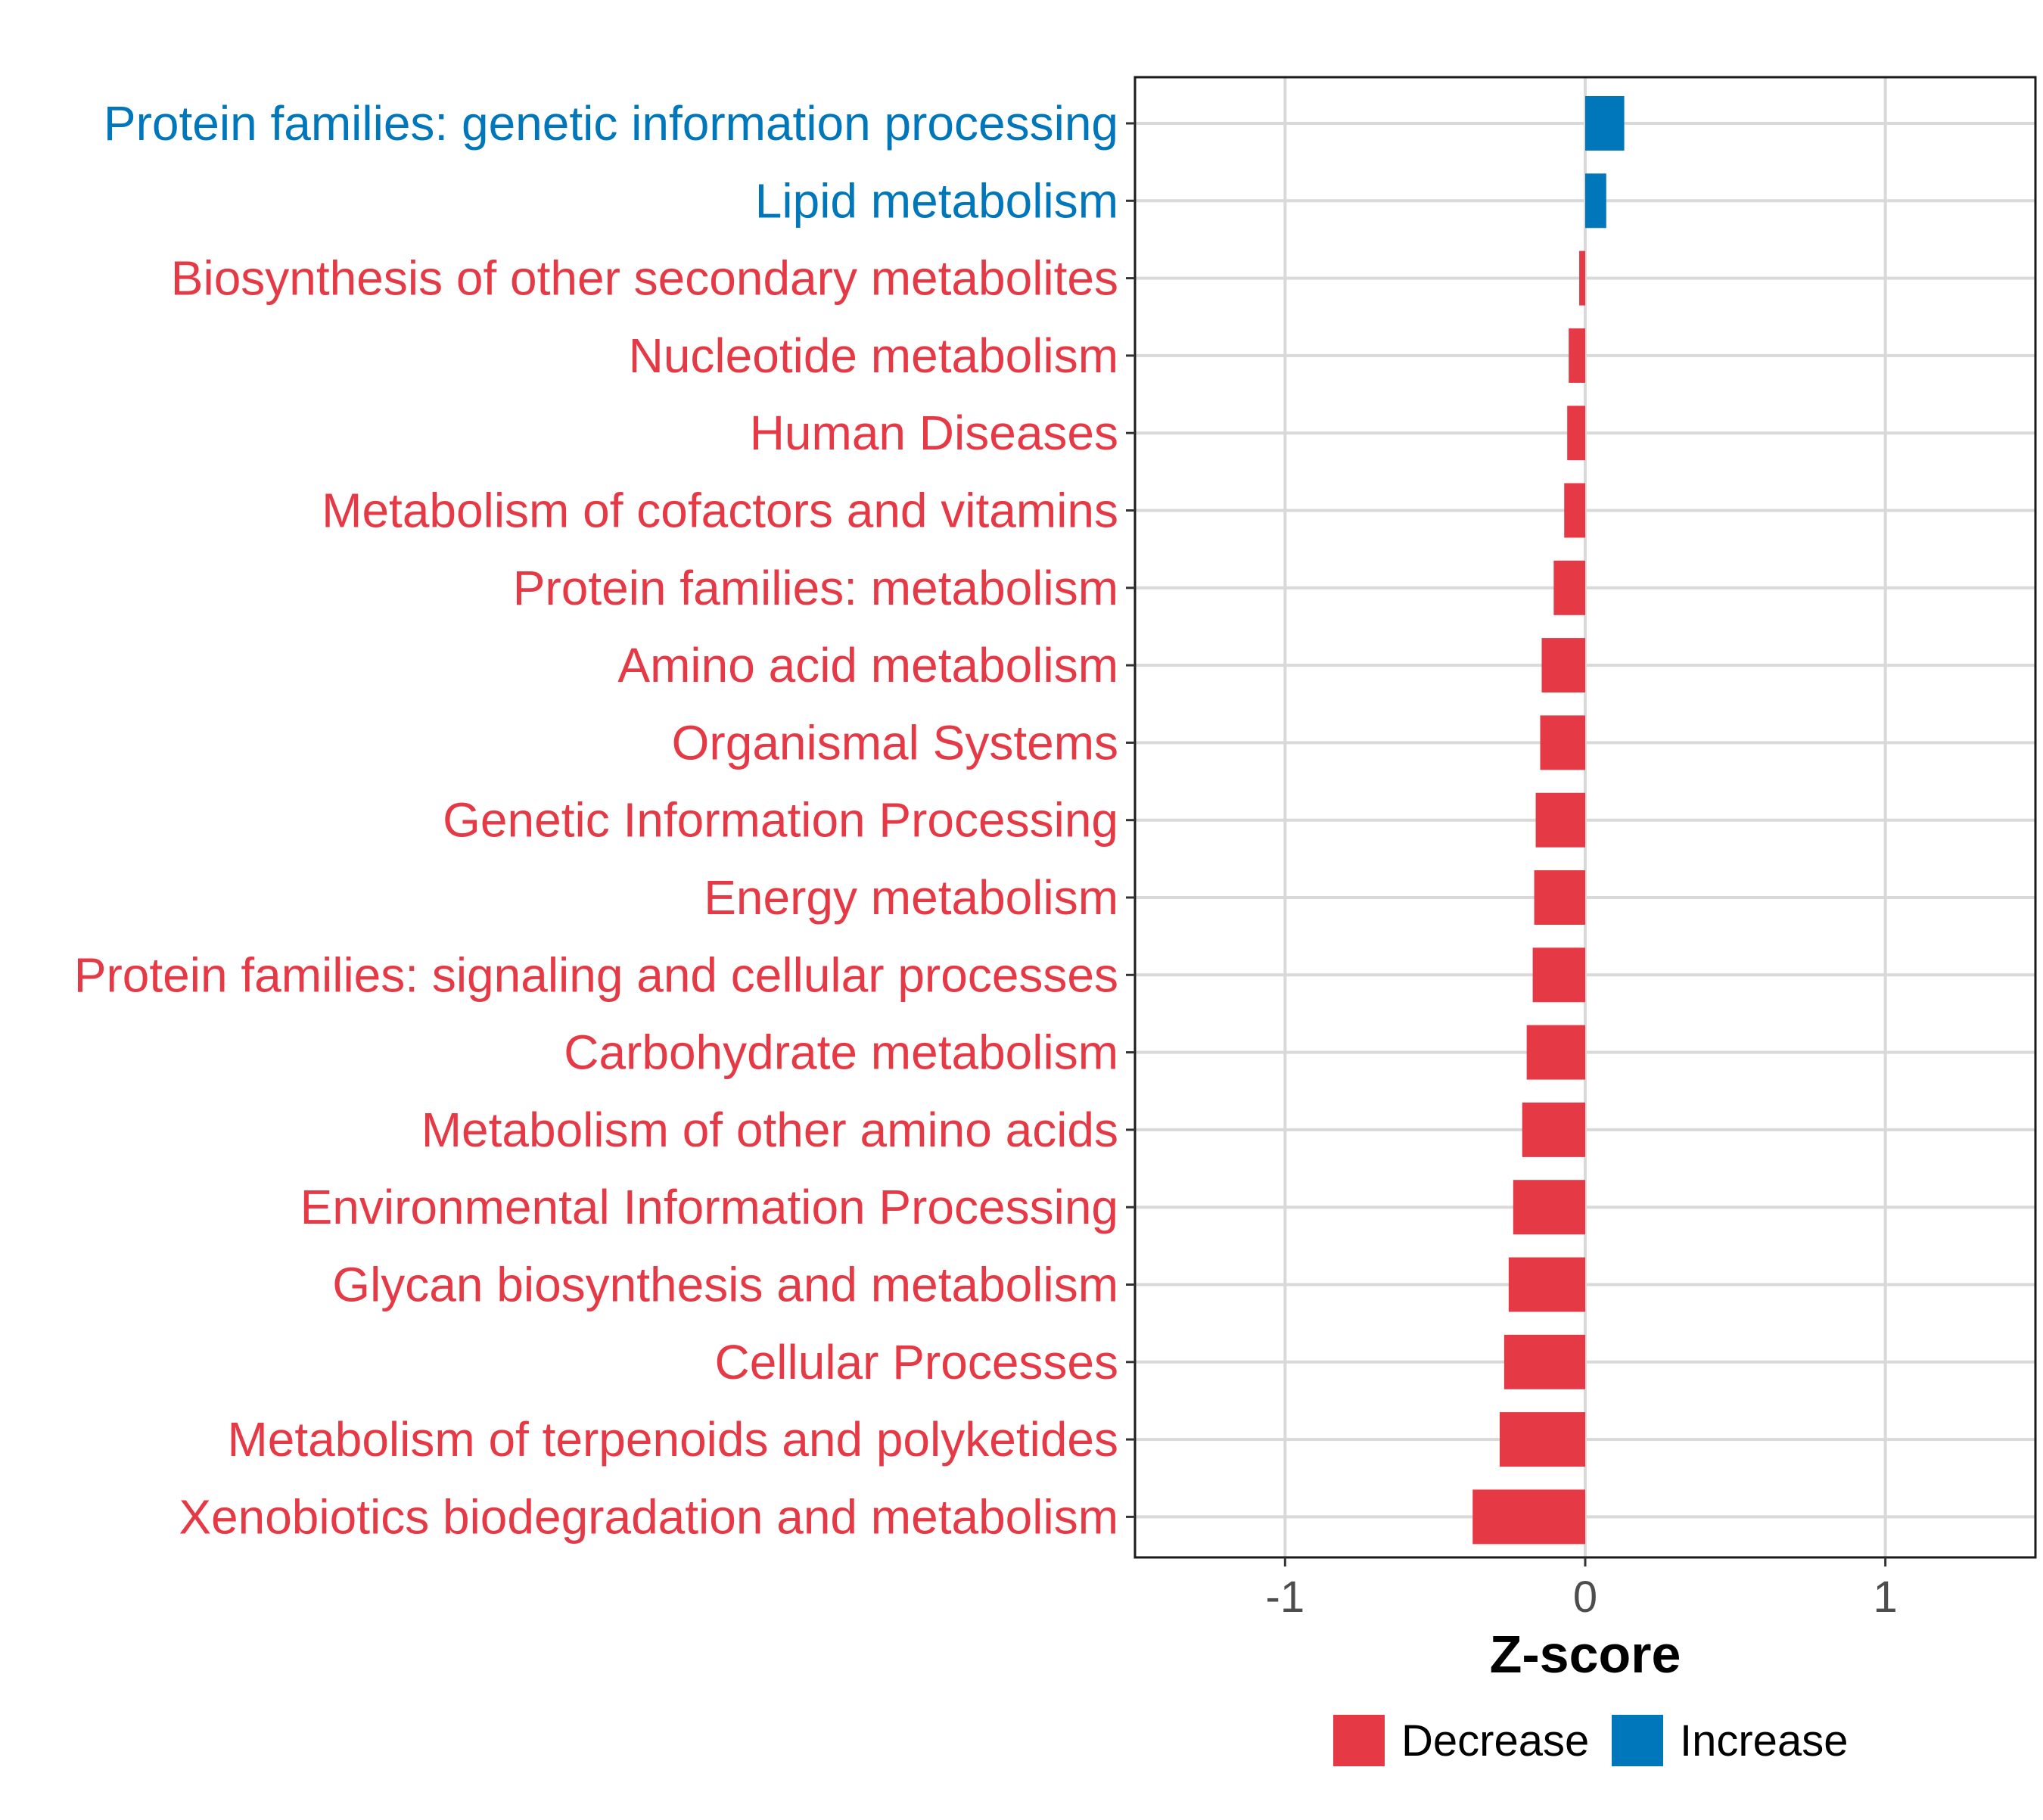  I want to click on y-tick-label: Protein families: metabolism, so click(816, 588).